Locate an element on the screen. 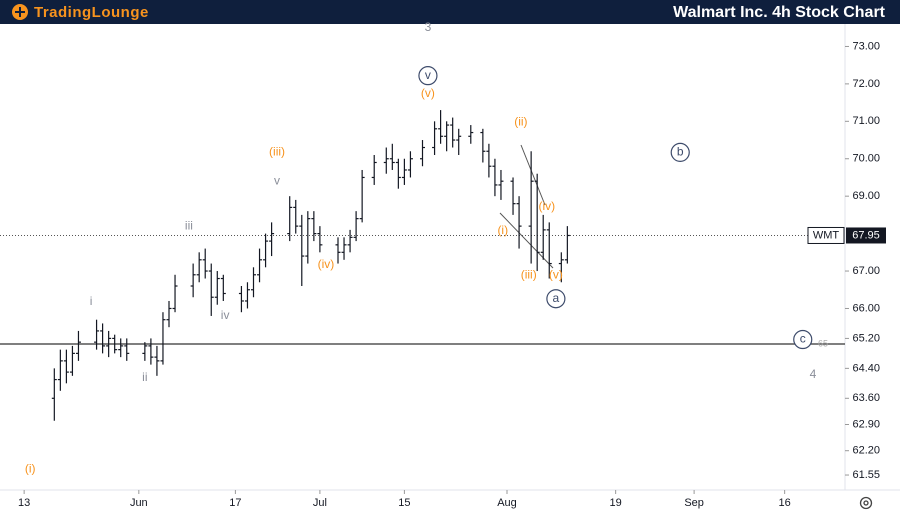  x-tick-label: Sep is located at coordinates (694, 503).